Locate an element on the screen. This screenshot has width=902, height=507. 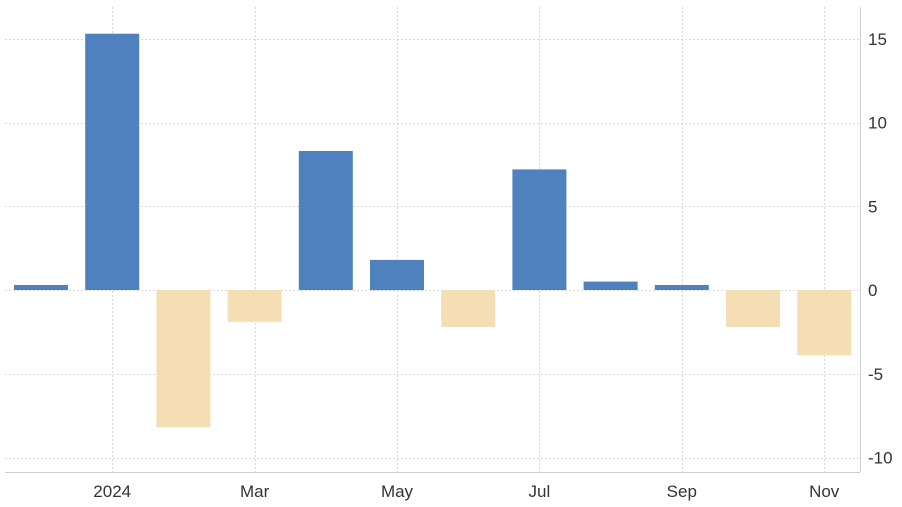
y-tick-label: -10 is located at coordinates (880, 458).